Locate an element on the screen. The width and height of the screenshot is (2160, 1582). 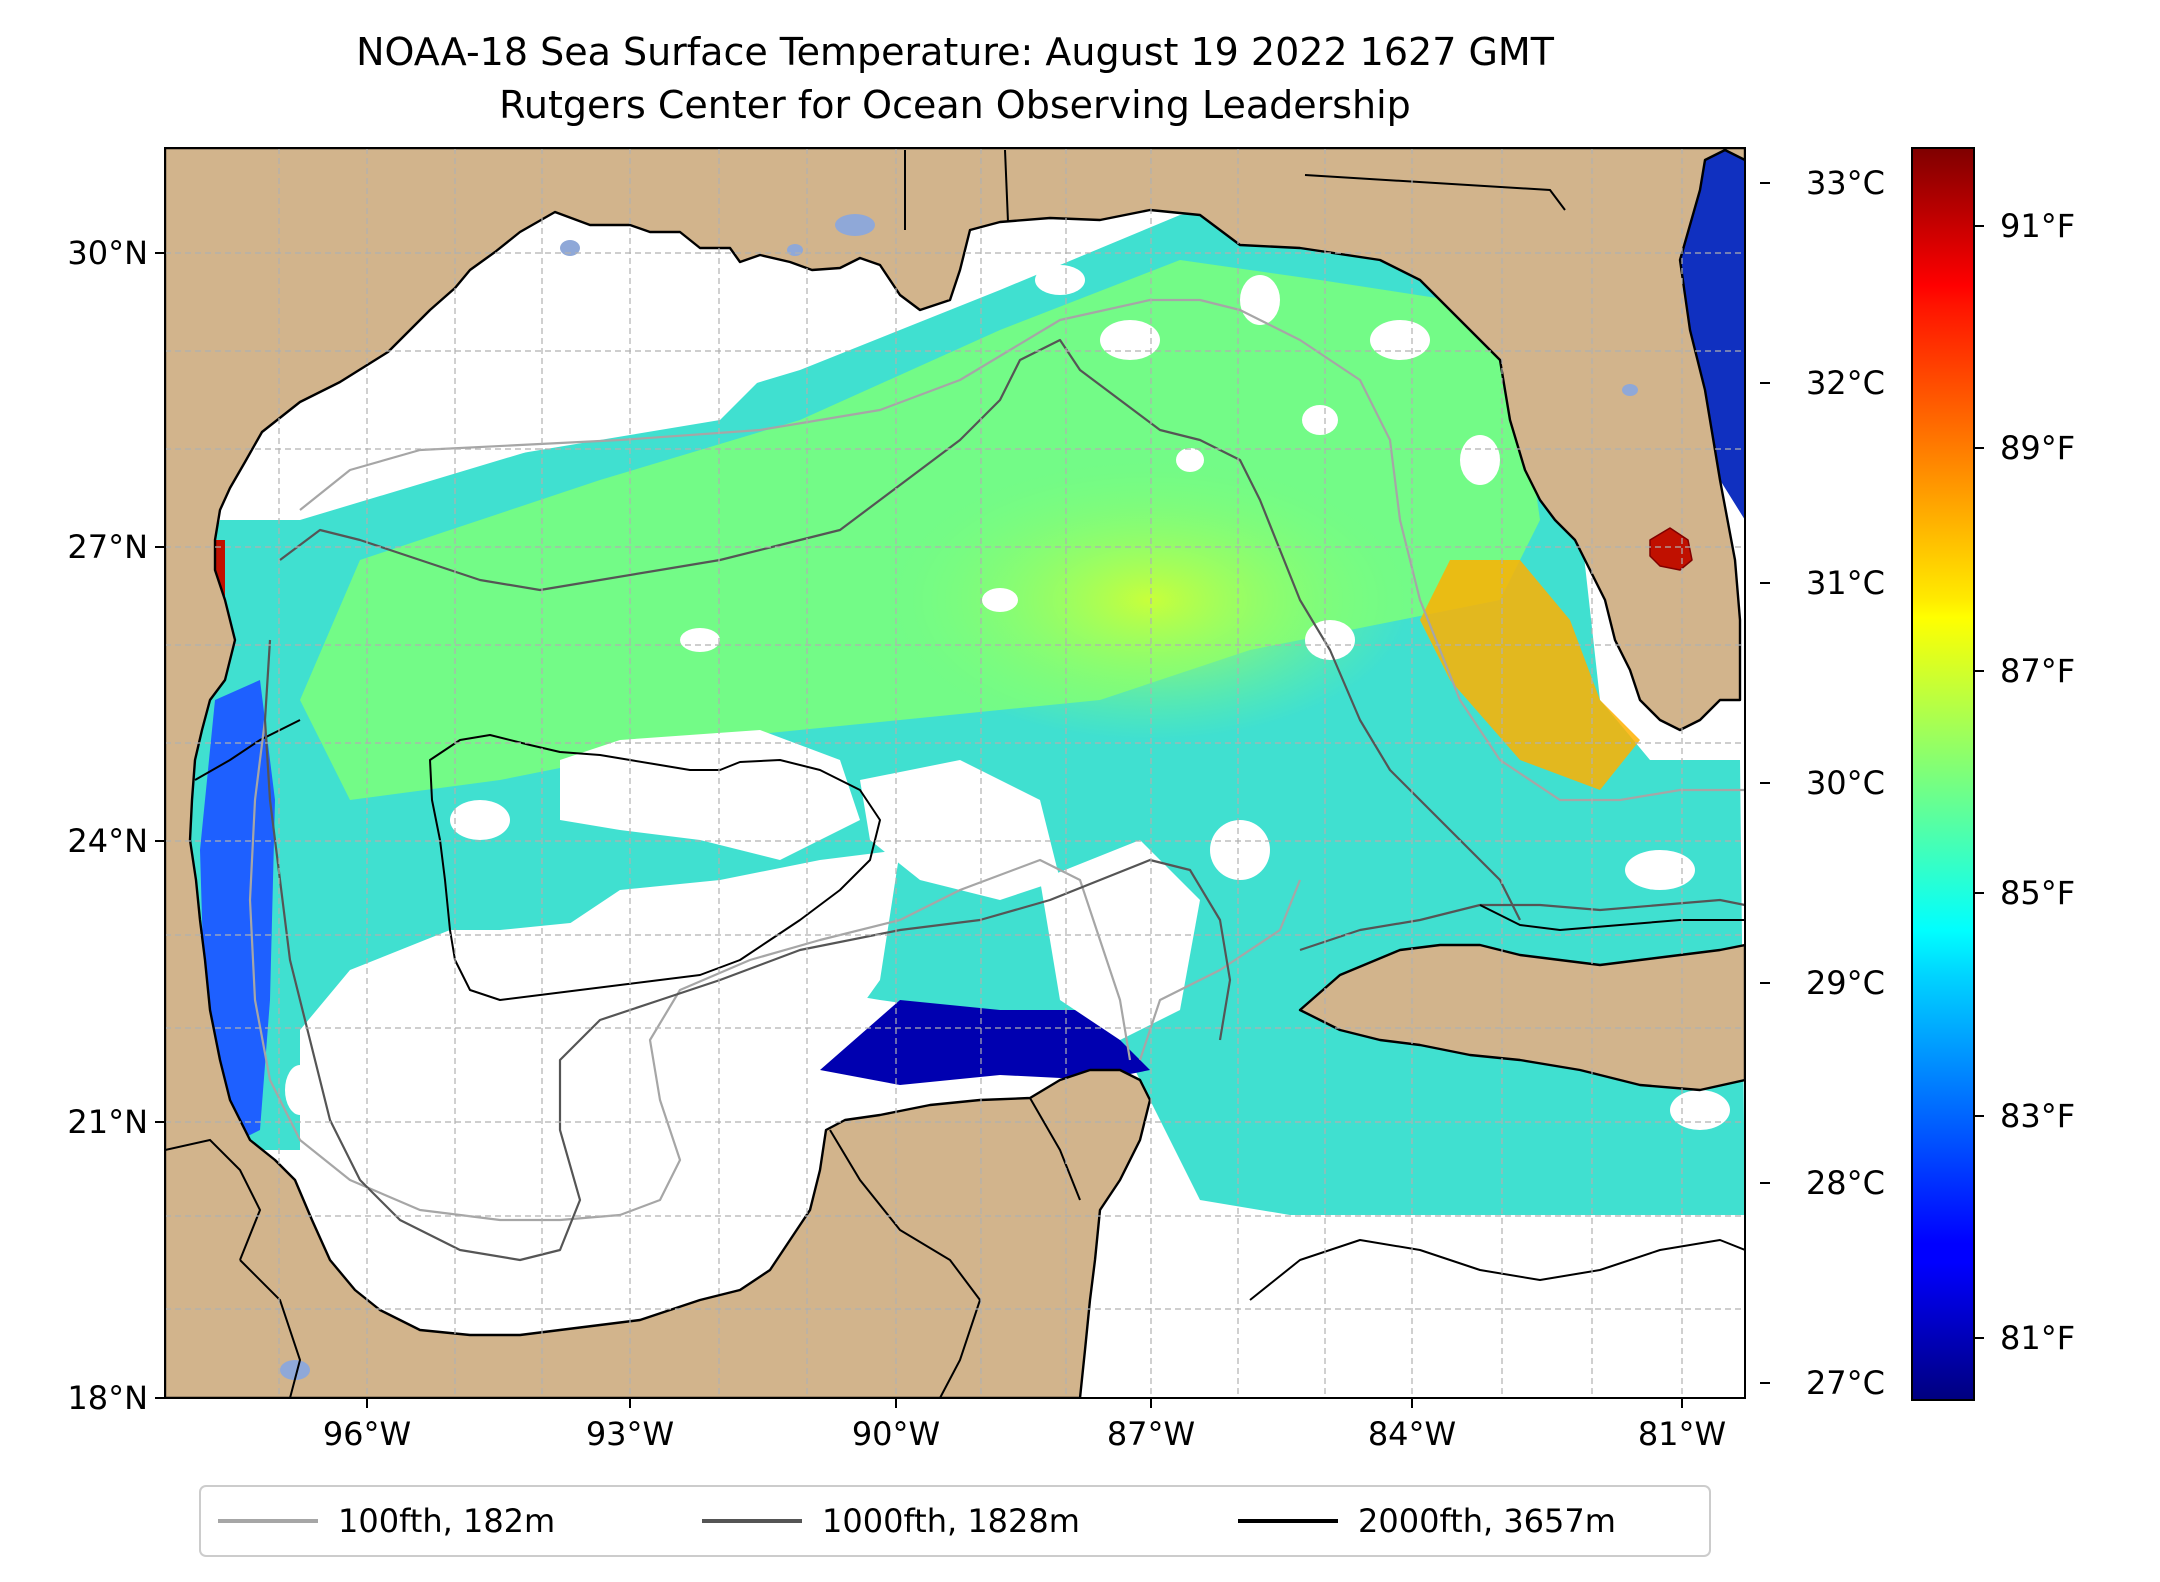
land-cuba is located at coordinates (1521, 1017).